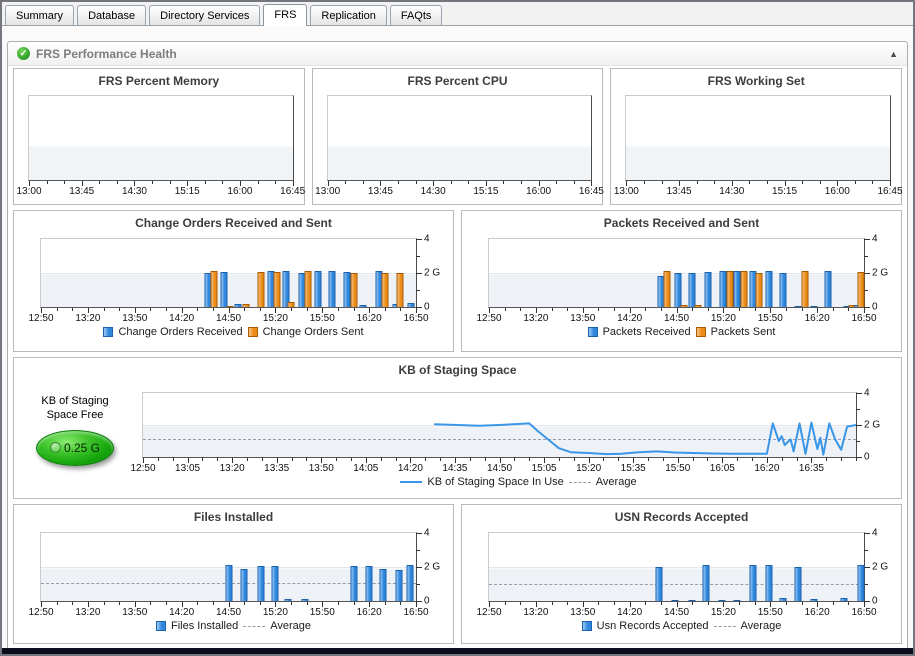  Describe the element at coordinates (427, 601) in the screenshot. I see `y-axis-label: 0` at that location.